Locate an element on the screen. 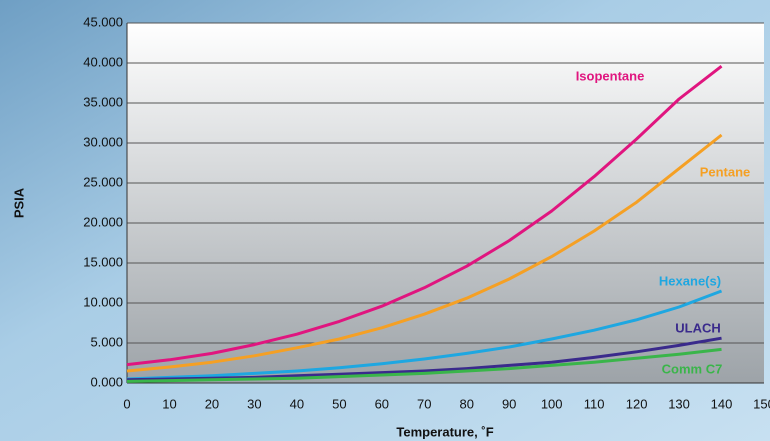 This screenshot has width=770, height=441. x-tick-label: 140 is located at coordinates (722, 403).